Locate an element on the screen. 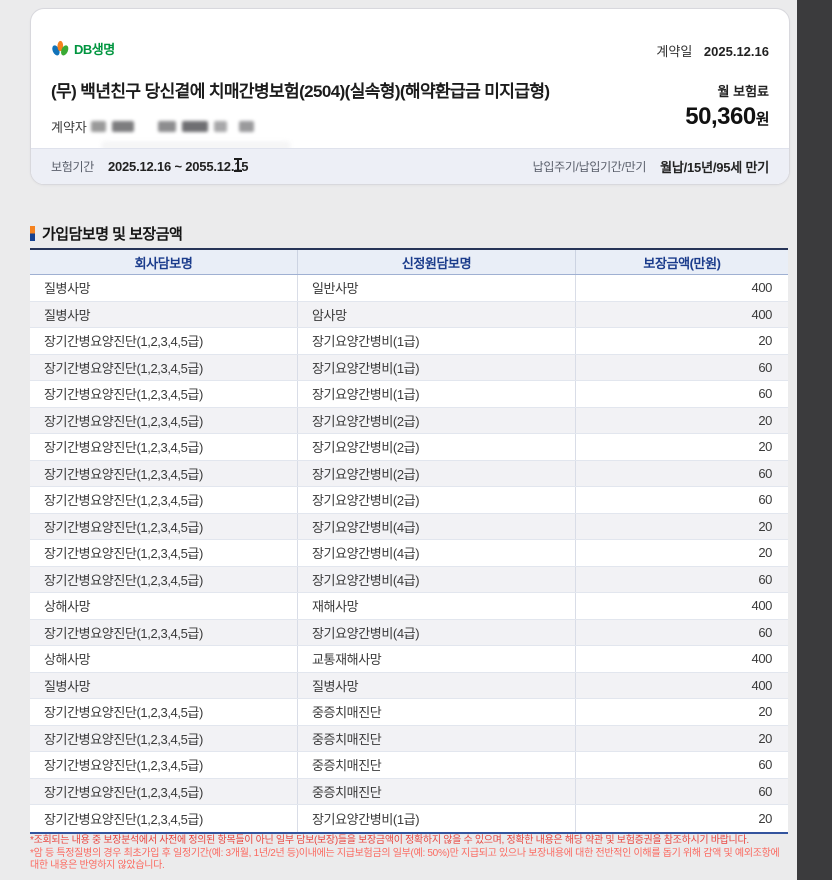 The image size is (832, 880). insurance-period-label: 보험기간 is located at coordinates (72, 167).